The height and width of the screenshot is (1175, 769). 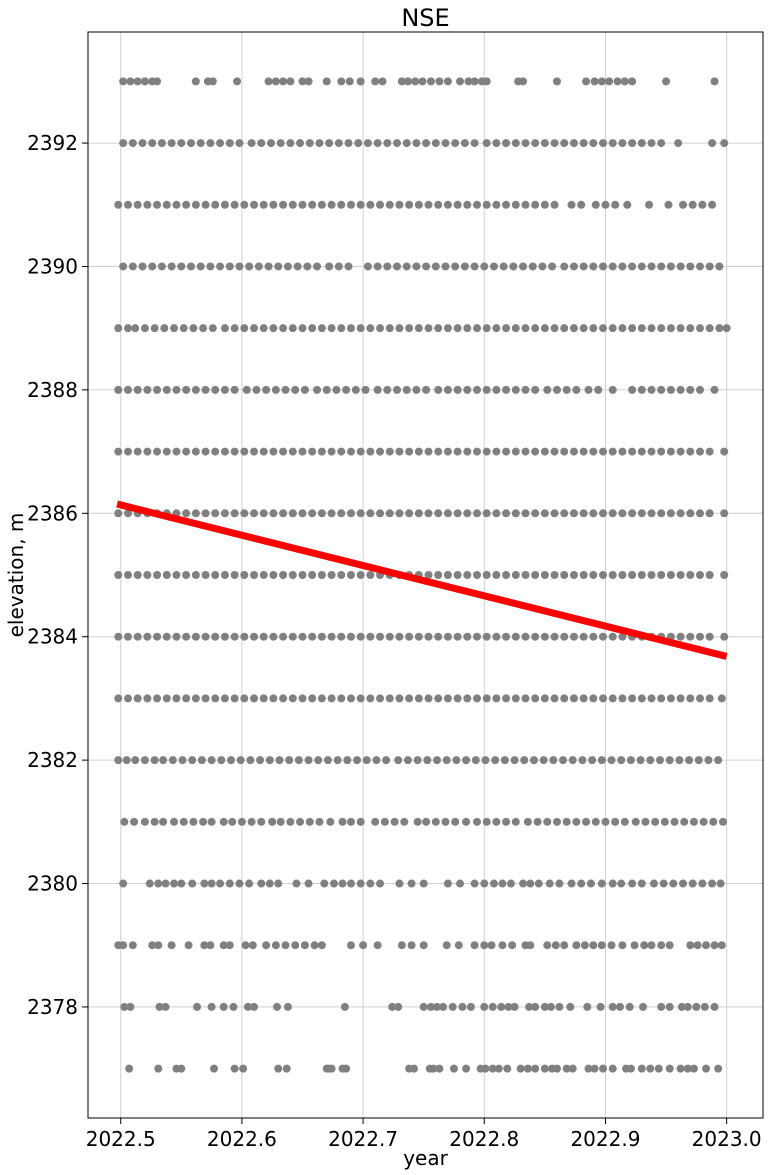 What do you see at coordinates (52, 513) in the screenshot?
I see `y-tick-label: 2386` at bounding box center [52, 513].